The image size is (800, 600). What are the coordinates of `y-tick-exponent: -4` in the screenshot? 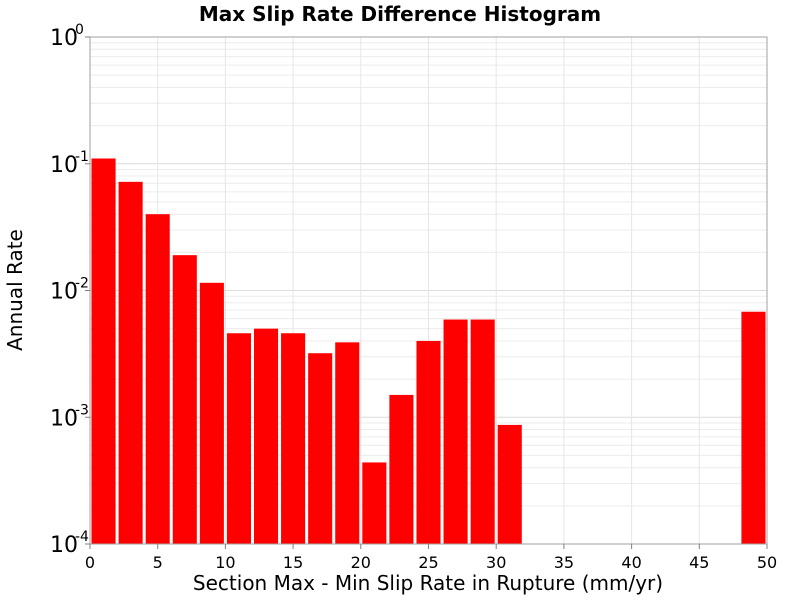 It's located at (82, 537).